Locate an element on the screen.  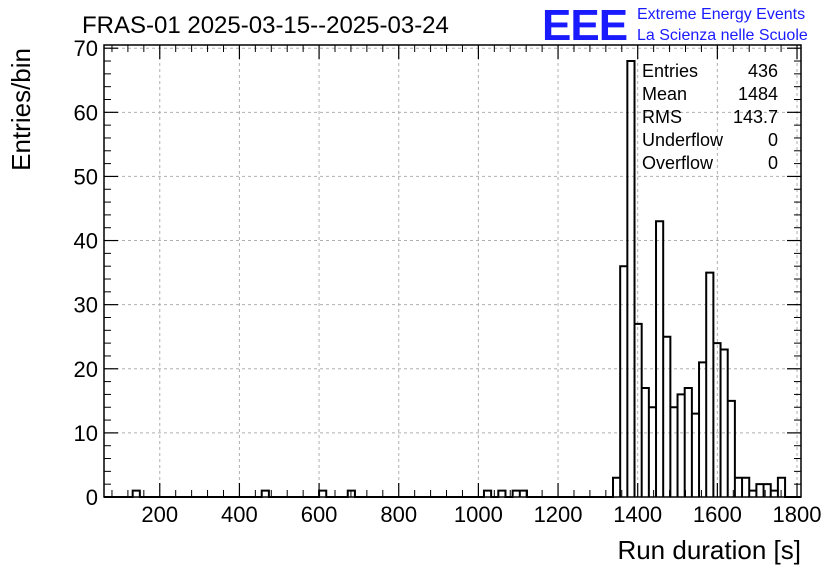
y-tick-label: 20 is located at coordinates (86, 369).